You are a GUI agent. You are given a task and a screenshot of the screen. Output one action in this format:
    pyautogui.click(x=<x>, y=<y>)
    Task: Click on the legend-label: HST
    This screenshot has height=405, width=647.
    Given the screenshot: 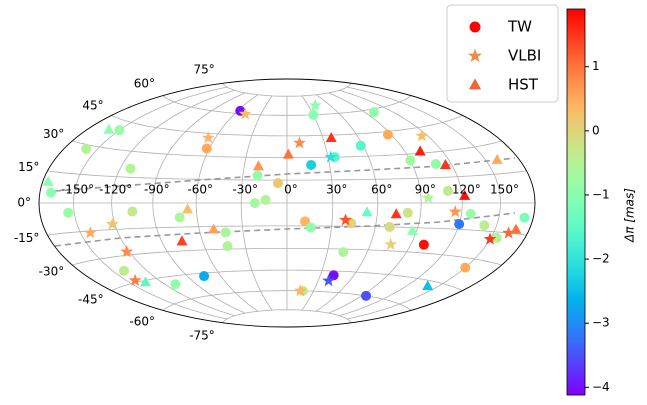 What is the action you would take?
    pyautogui.click(x=523, y=85)
    